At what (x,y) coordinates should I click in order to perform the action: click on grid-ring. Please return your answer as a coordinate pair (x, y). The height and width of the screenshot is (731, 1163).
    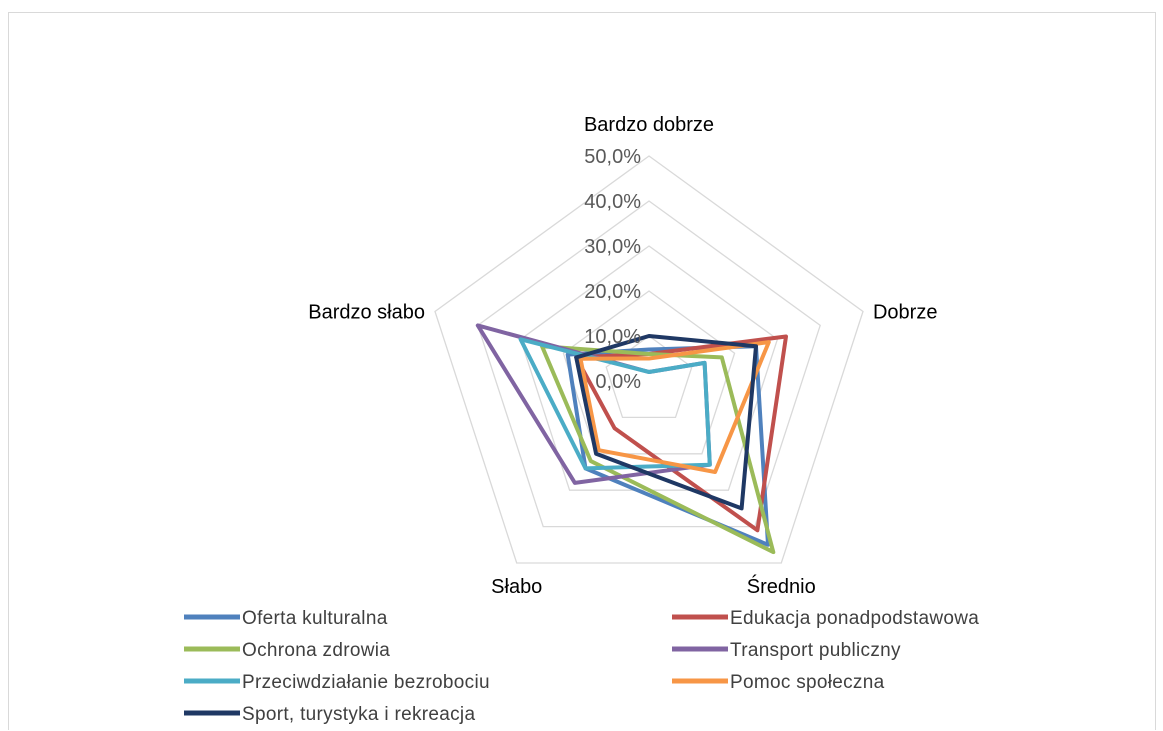
    Looking at the image, I should click on (649, 364).